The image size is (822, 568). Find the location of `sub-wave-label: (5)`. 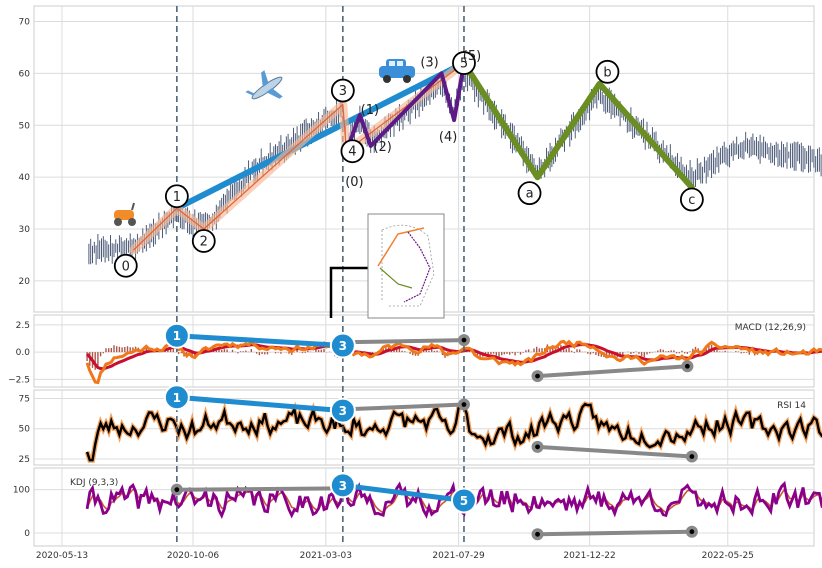

sub-wave-label: (5) is located at coordinates (472, 56).